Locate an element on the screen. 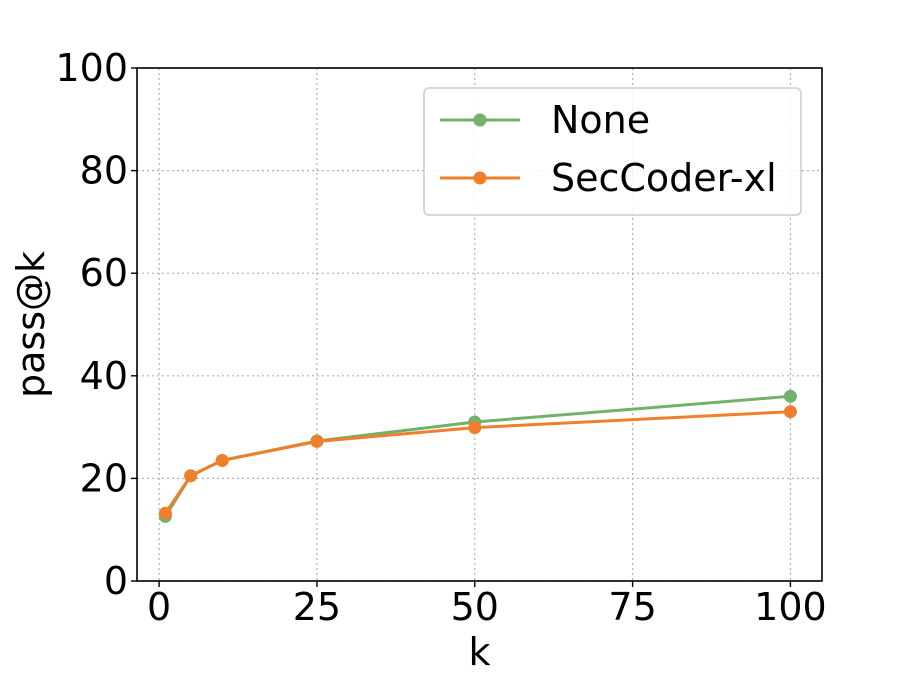 Image resolution: width=913 pixels, height=685 pixels. y-tick-label: 0 is located at coordinates (116, 581).